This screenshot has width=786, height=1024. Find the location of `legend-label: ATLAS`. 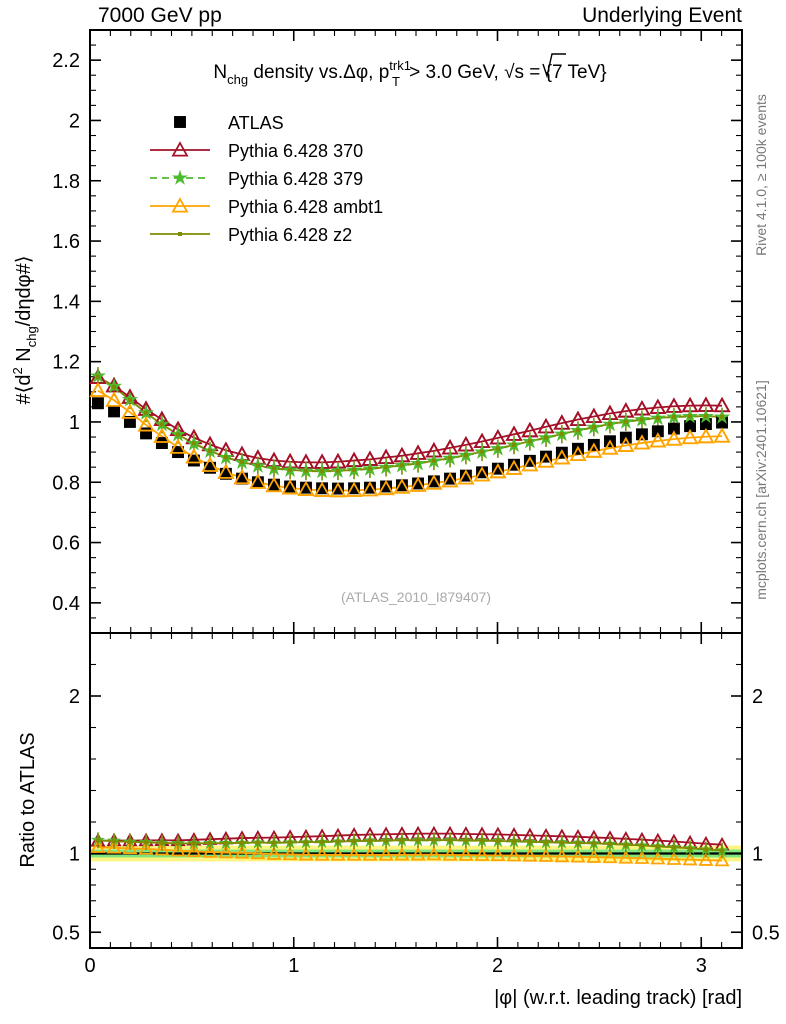

legend-label: ATLAS is located at coordinates (256, 123).